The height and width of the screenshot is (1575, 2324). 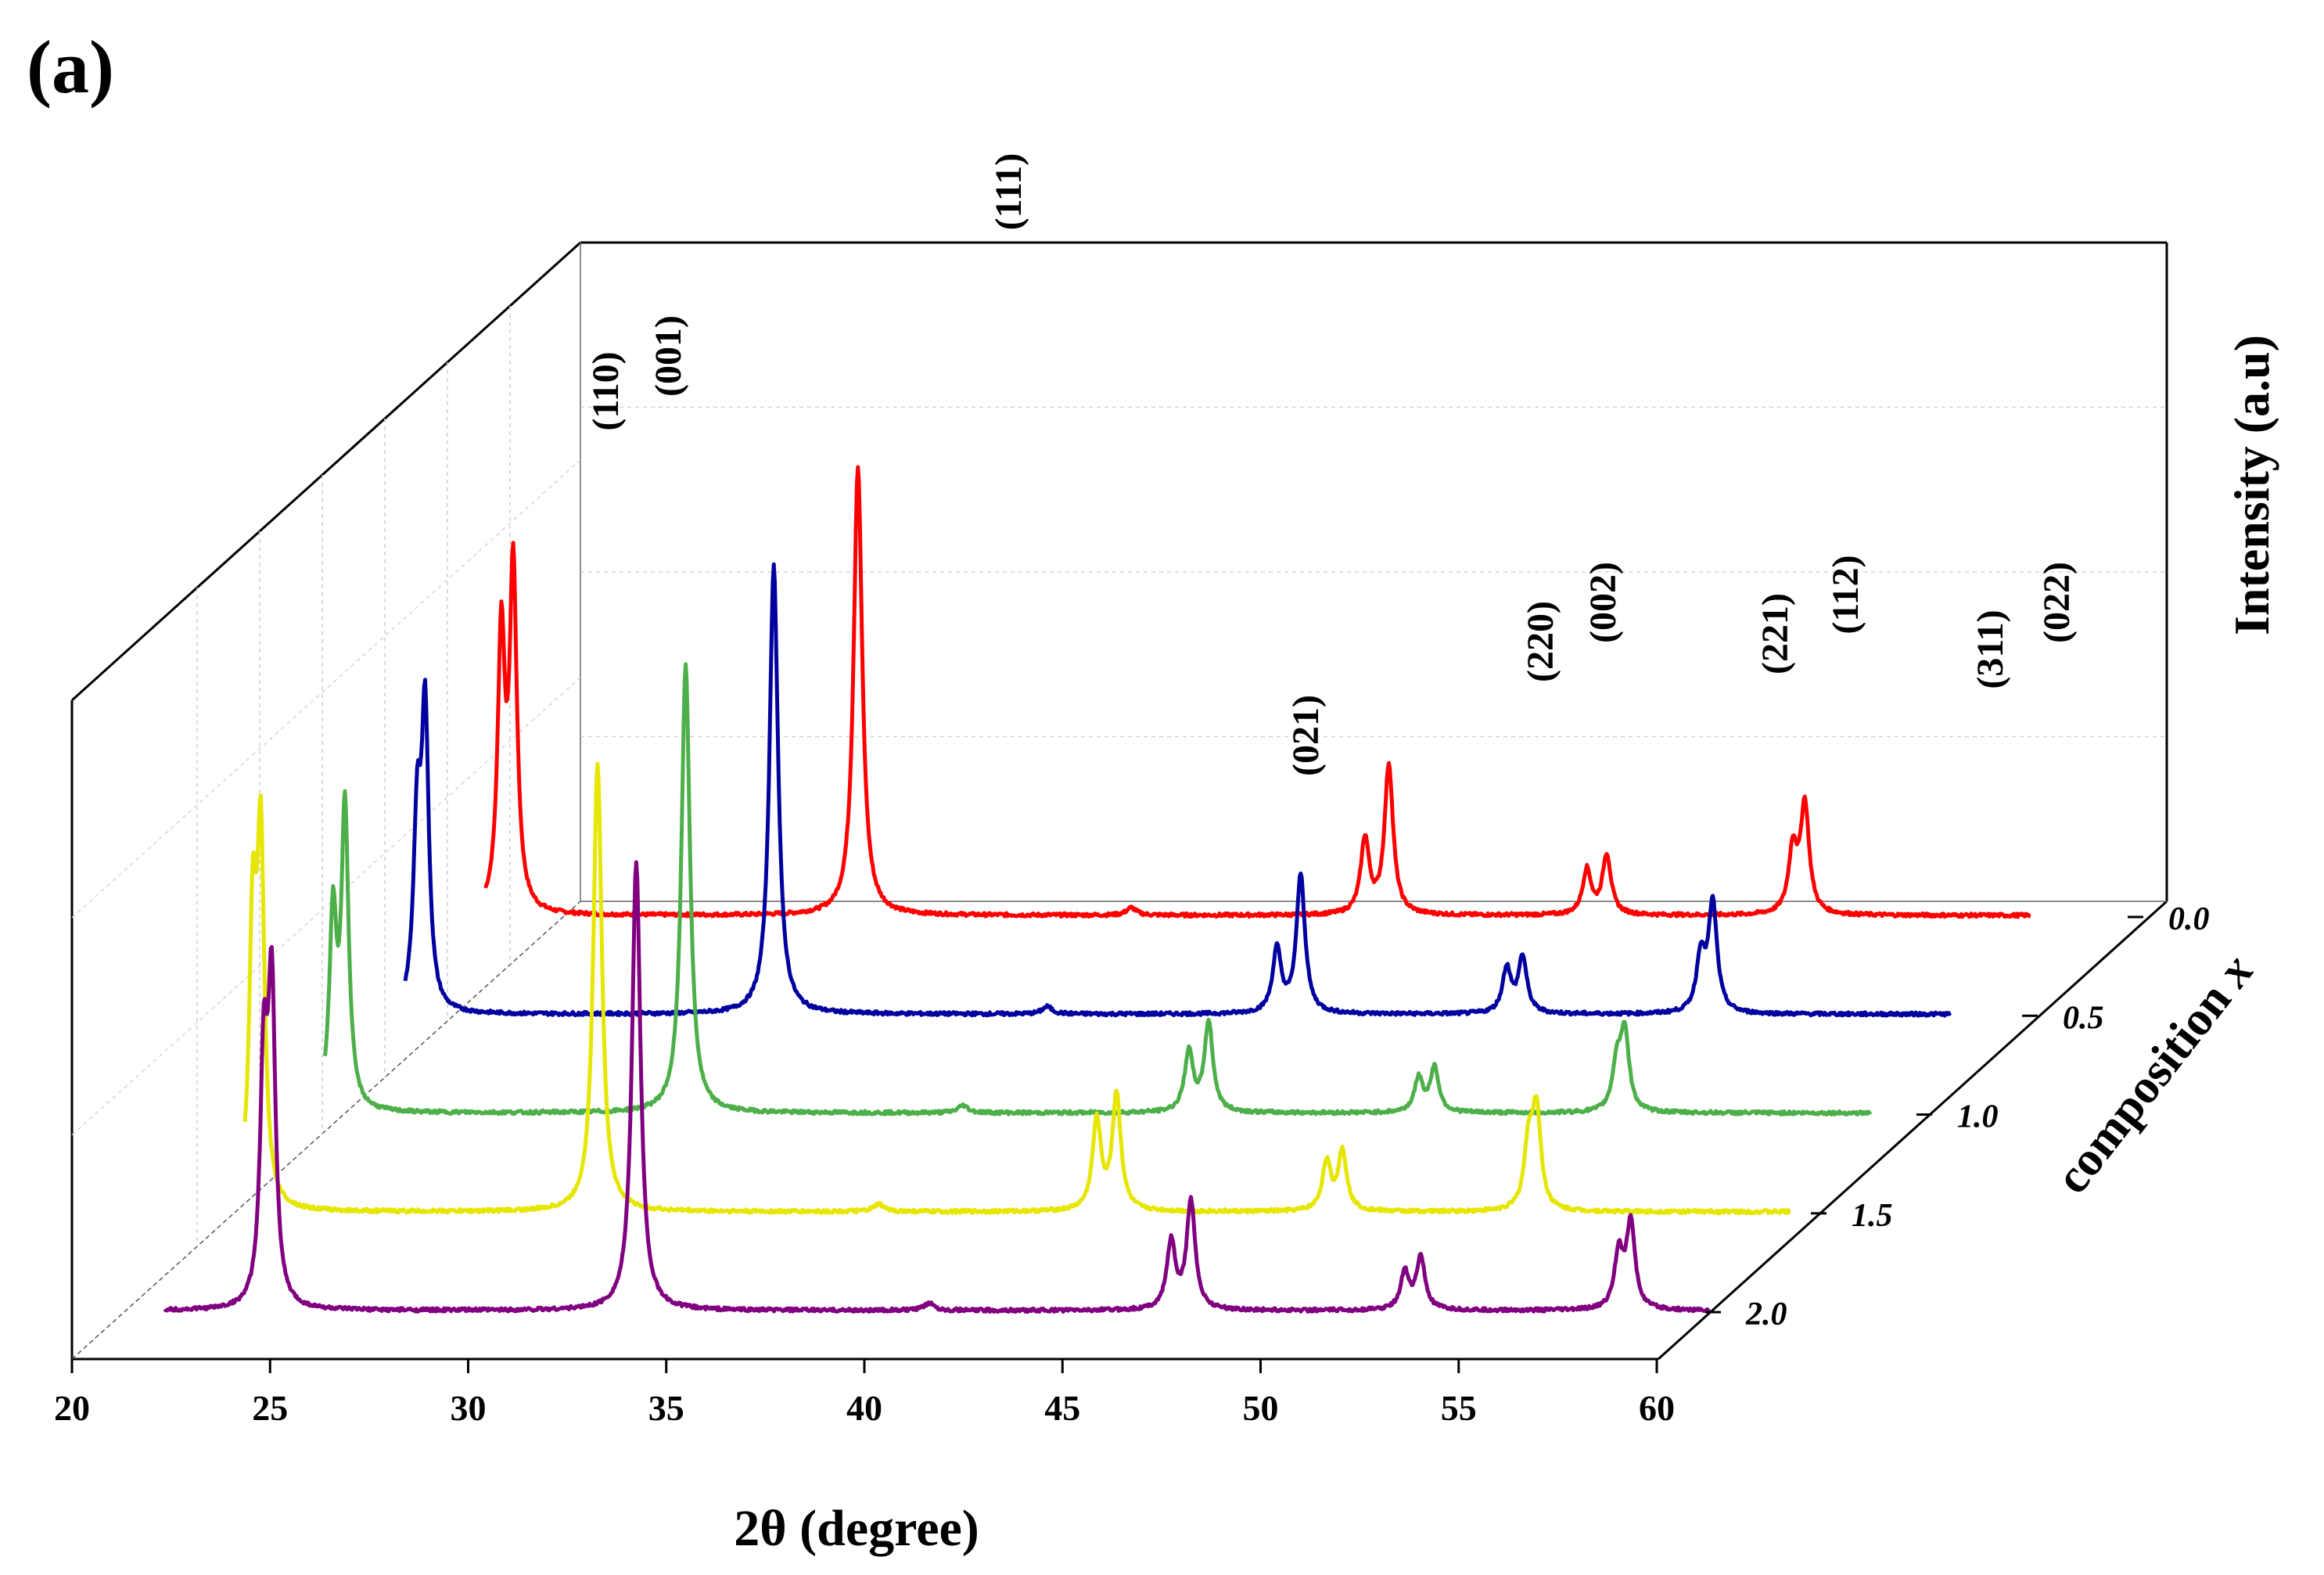 What do you see at coordinates (1845, 594) in the screenshot?
I see `peak-label: (112)` at bounding box center [1845, 594].